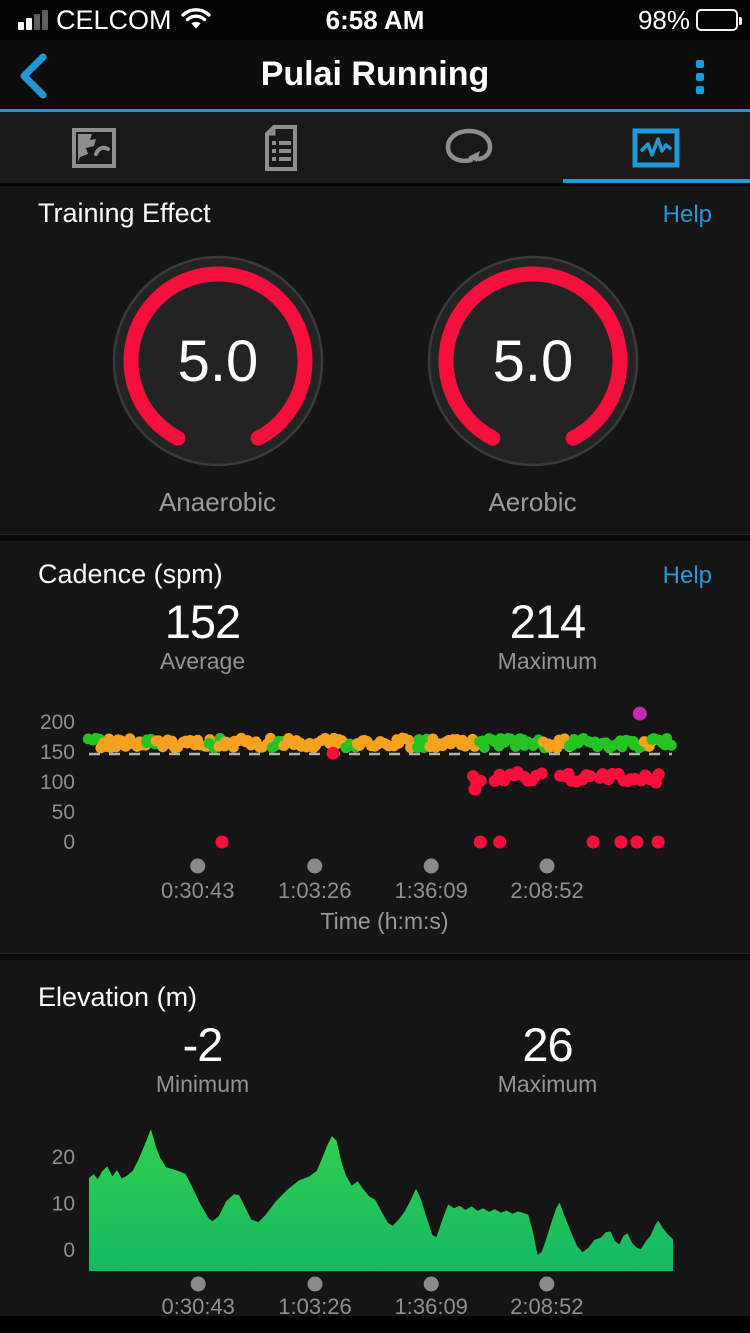  I want to click on svg-text: Time (h:m:s), so click(384, 921).